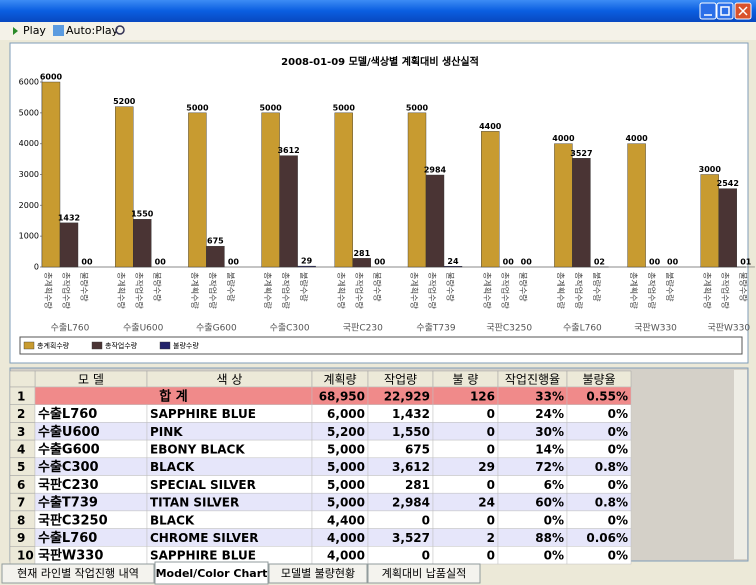 Image resolution: width=756 pixels, height=585 pixels. What do you see at coordinates (607, 538) in the screenshot?
I see `cell-text: 0.06%` at bounding box center [607, 538].